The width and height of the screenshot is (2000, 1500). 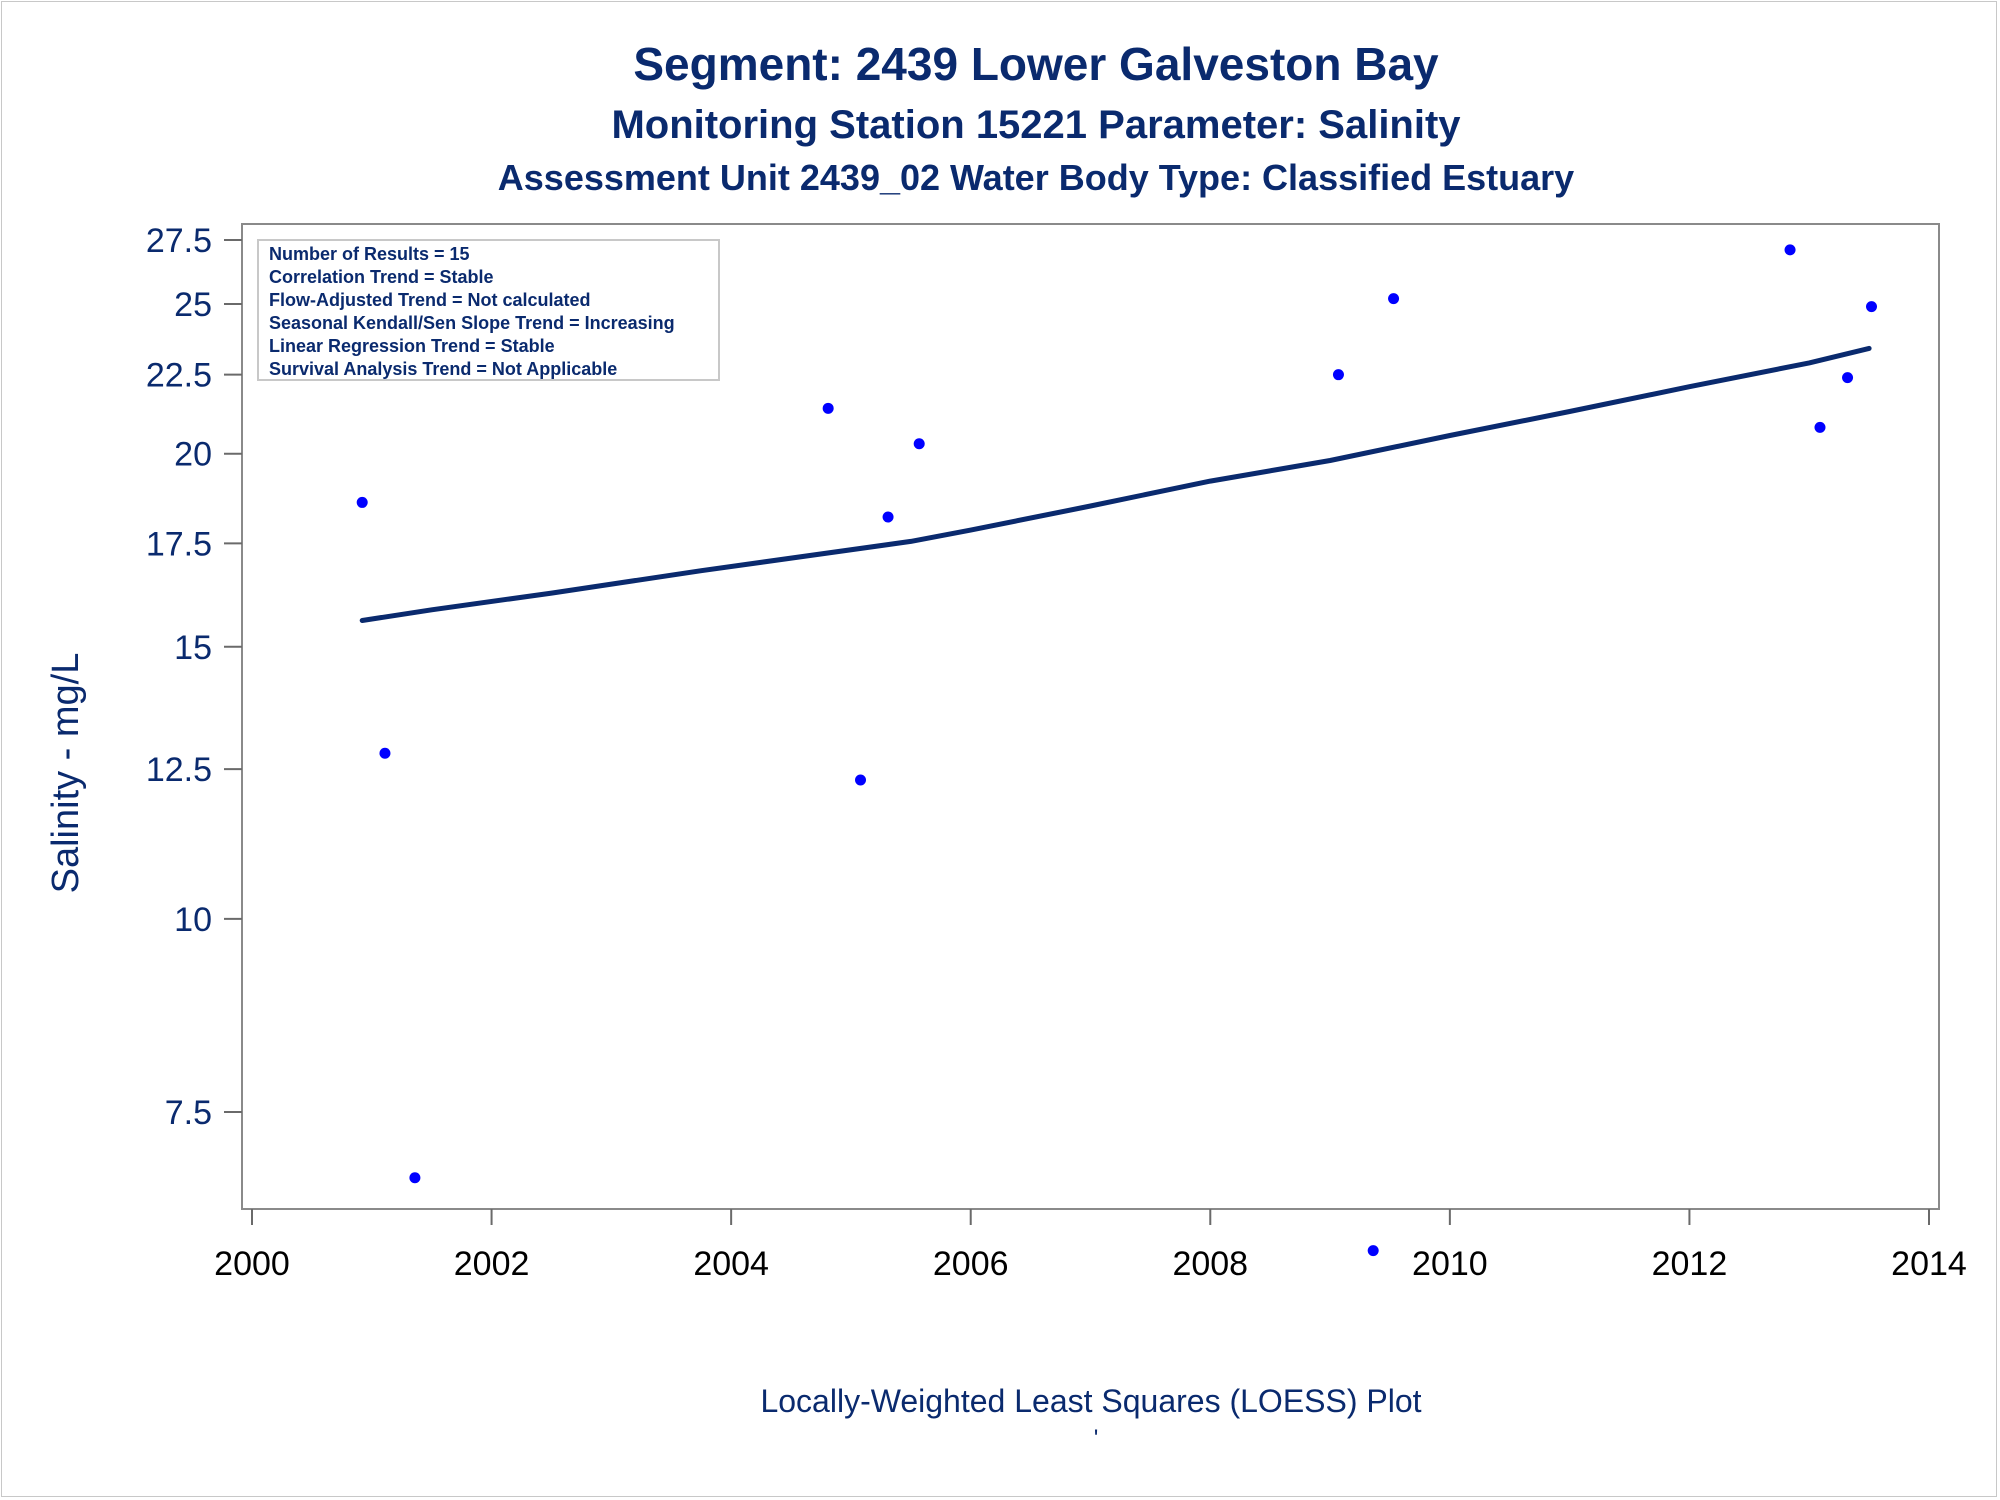 I want to click on y-axis: 27.5 25 22.5 20 17.5 15 12.5 10 7.5, so click(x=194, y=677).